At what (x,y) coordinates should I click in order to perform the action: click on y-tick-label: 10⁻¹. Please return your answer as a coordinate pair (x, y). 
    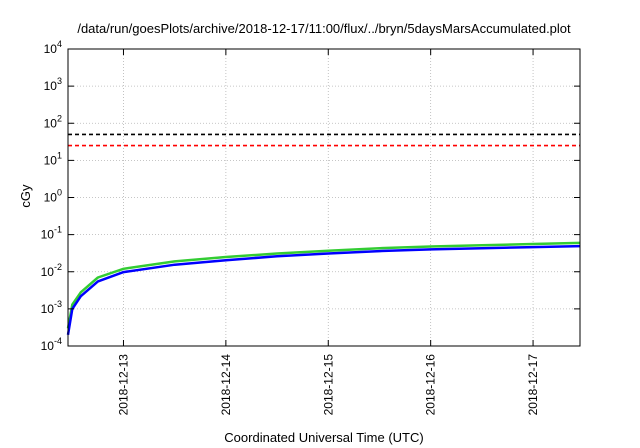
    Looking at the image, I should click on (51, 233).